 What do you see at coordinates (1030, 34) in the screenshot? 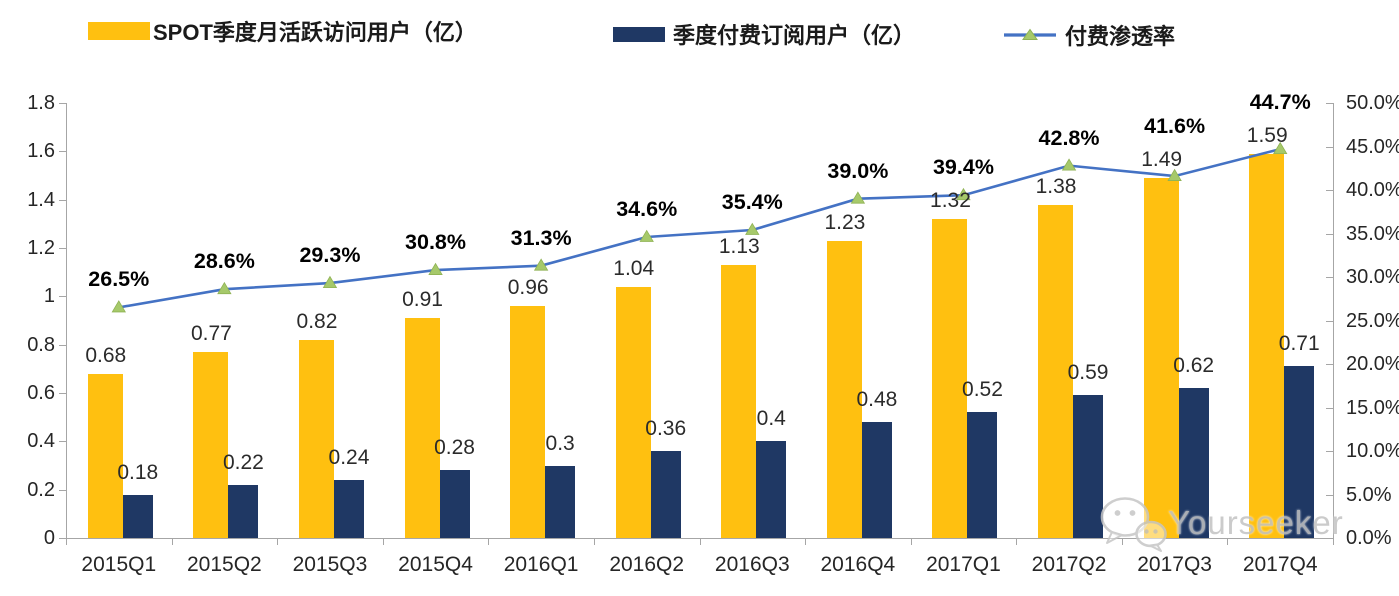
I see `legend-swatch-penetration-line` at bounding box center [1030, 34].